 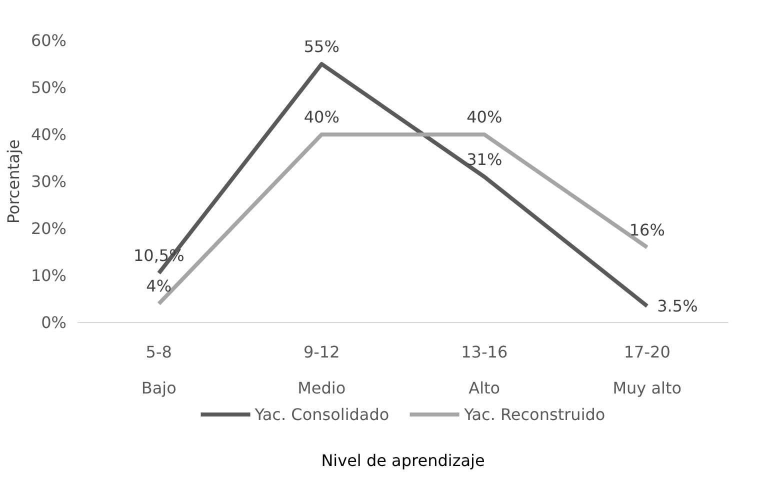 I want to click on legend-label: Yac. Consolidado, so click(x=322, y=414).